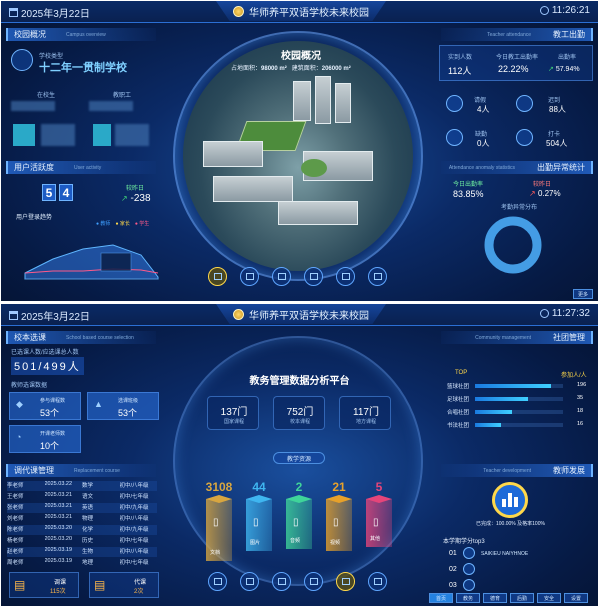 Image resolution: width=599 pixels, height=607 pixels. What do you see at coordinates (51, 57) in the screenshot?
I see `school-type-label: 学校类型` at bounding box center [51, 57].